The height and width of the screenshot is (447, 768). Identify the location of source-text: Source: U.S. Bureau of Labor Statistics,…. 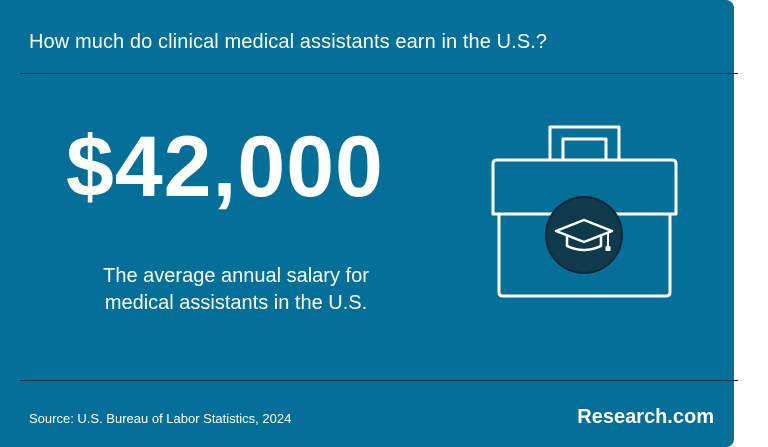
(160, 418).